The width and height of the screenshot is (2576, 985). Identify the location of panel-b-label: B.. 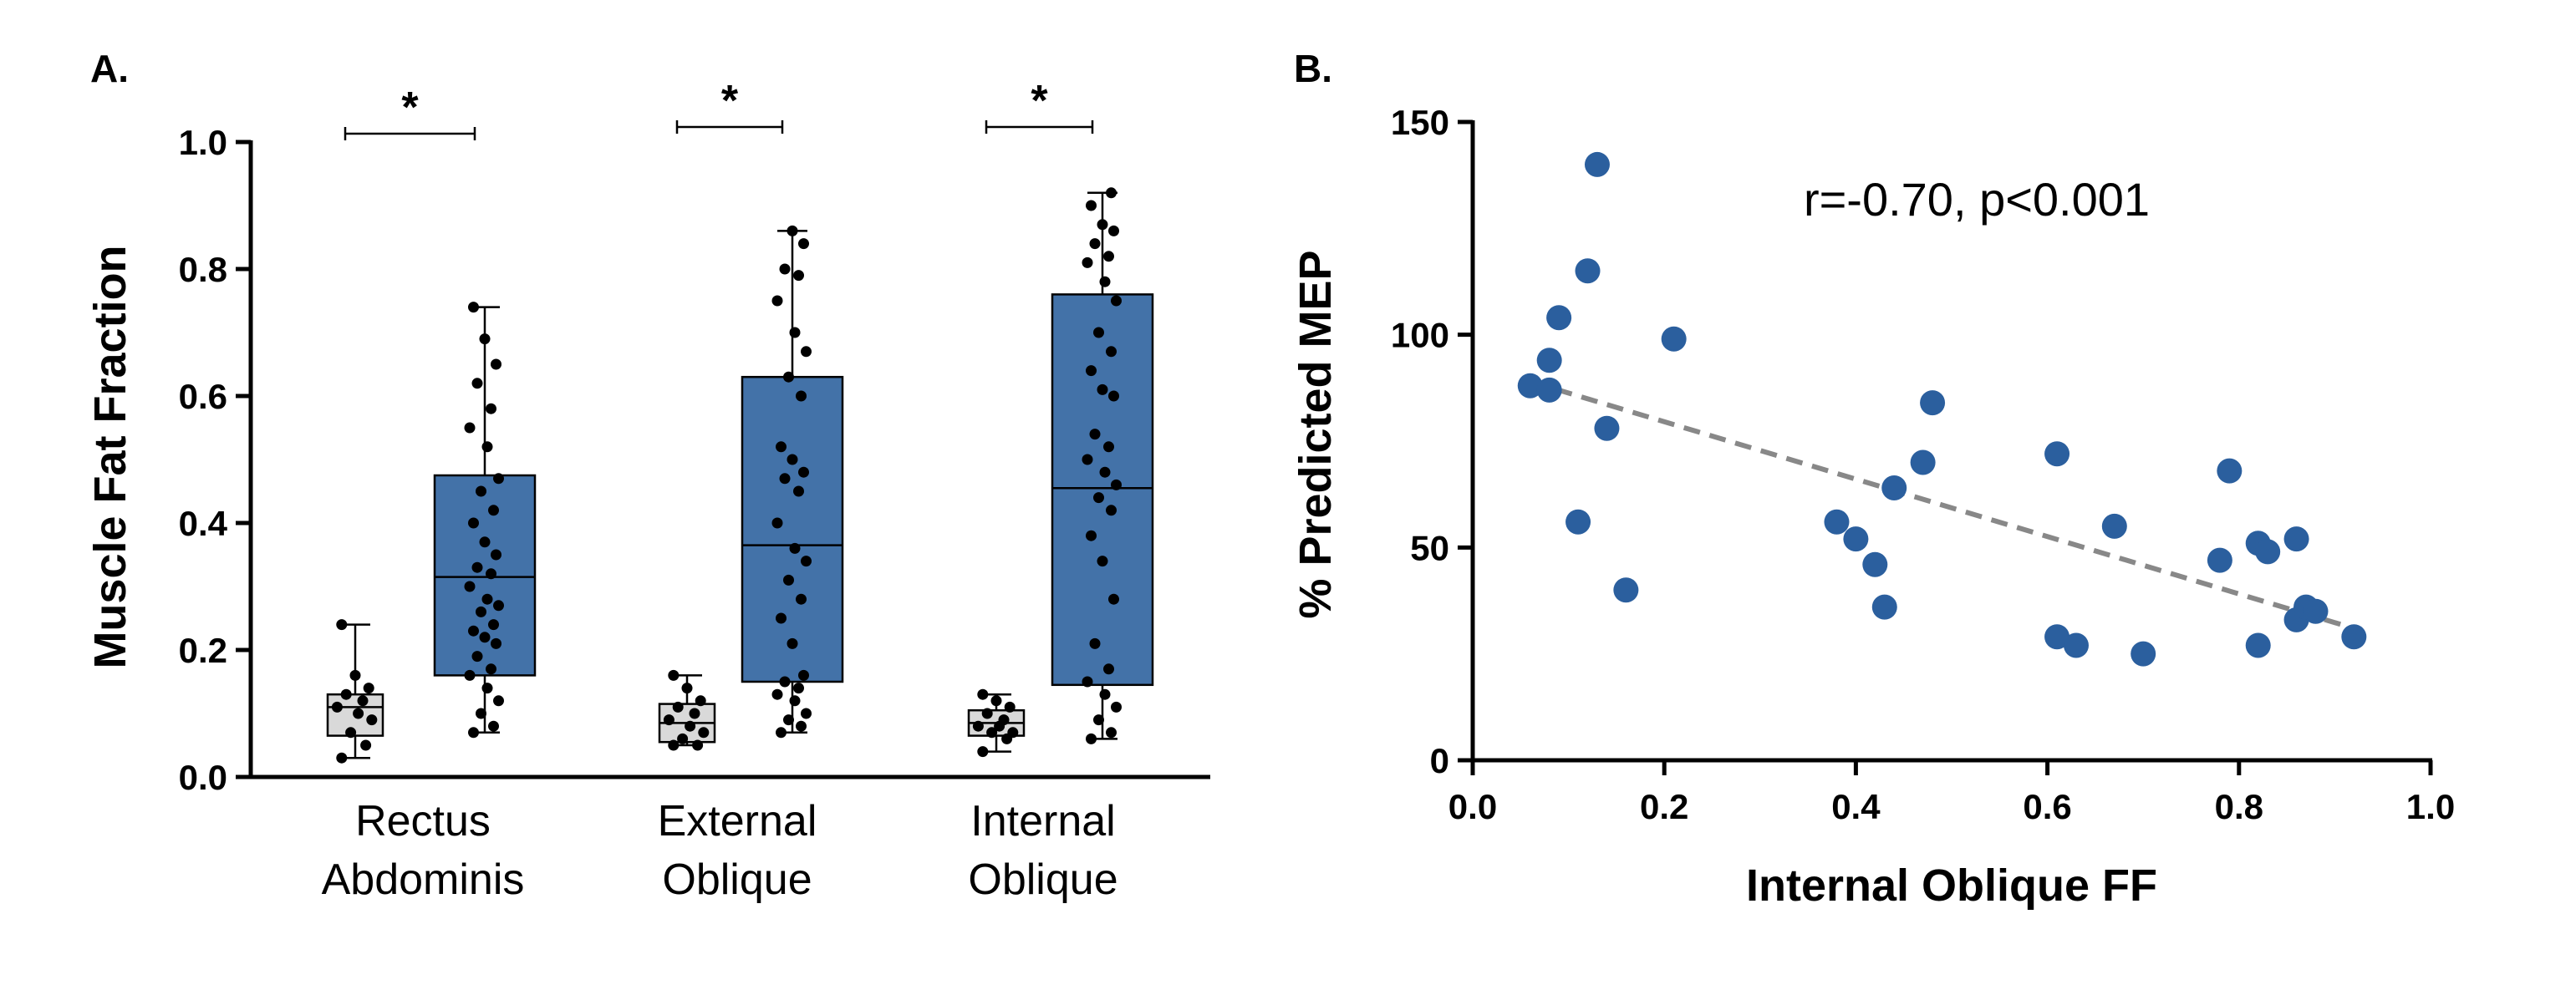
(1313, 68).